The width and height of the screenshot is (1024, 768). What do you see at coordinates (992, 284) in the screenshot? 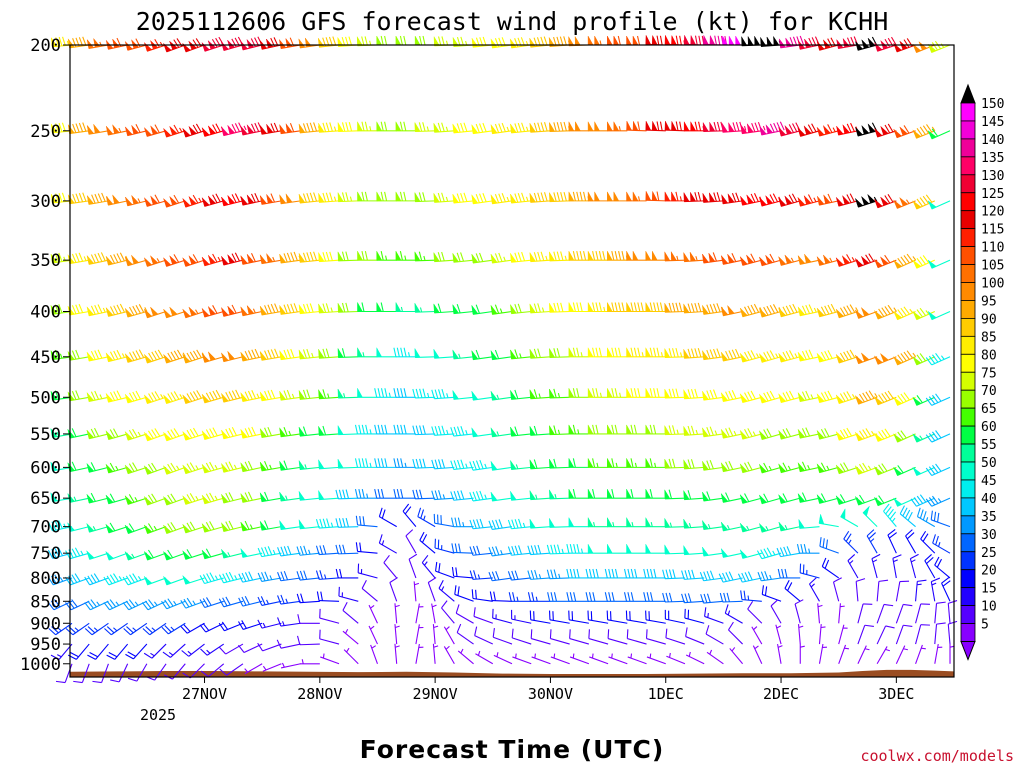
I see `colorbar-label: 100` at bounding box center [992, 284].